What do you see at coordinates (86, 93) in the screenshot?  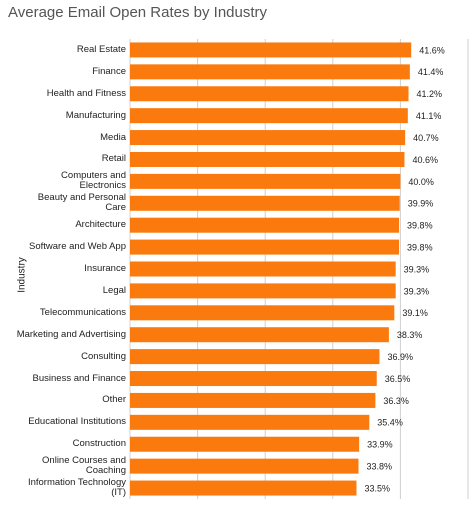 I see `y-tick-label: Health and Fitness` at bounding box center [86, 93].